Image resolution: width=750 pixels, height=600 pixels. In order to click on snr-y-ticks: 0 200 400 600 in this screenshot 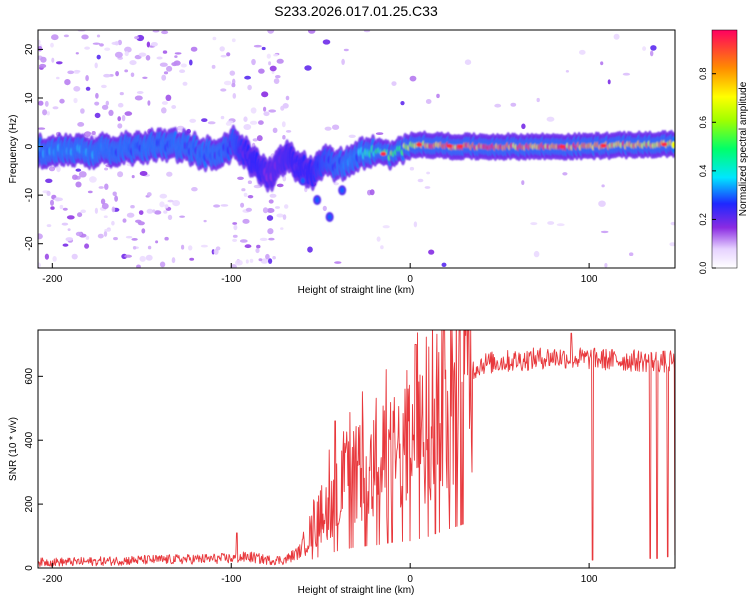, I will do `click(33, 469)`.